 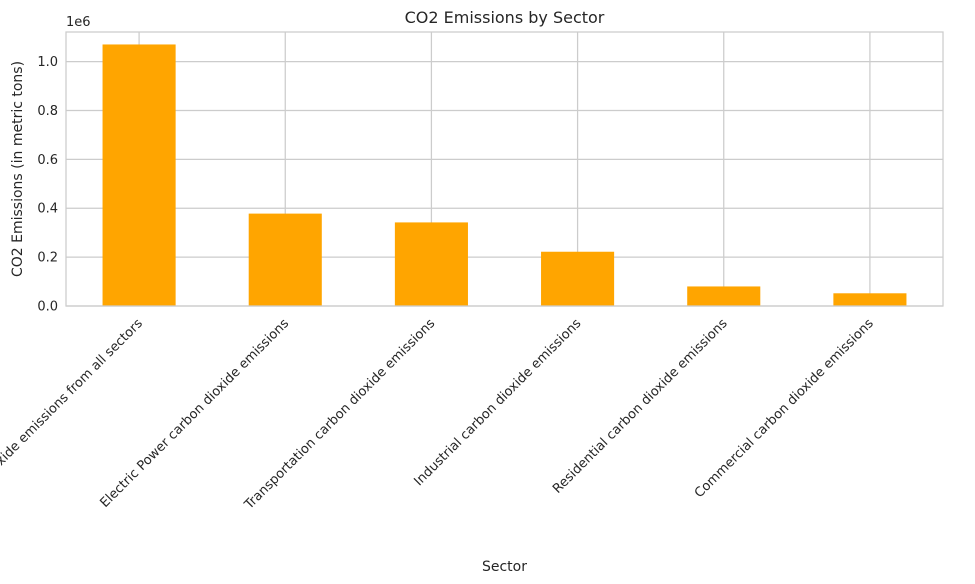 What do you see at coordinates (504, 567) in the screenshot?
I see `x-axis-label: Sector` at bounding box center [504, 567].